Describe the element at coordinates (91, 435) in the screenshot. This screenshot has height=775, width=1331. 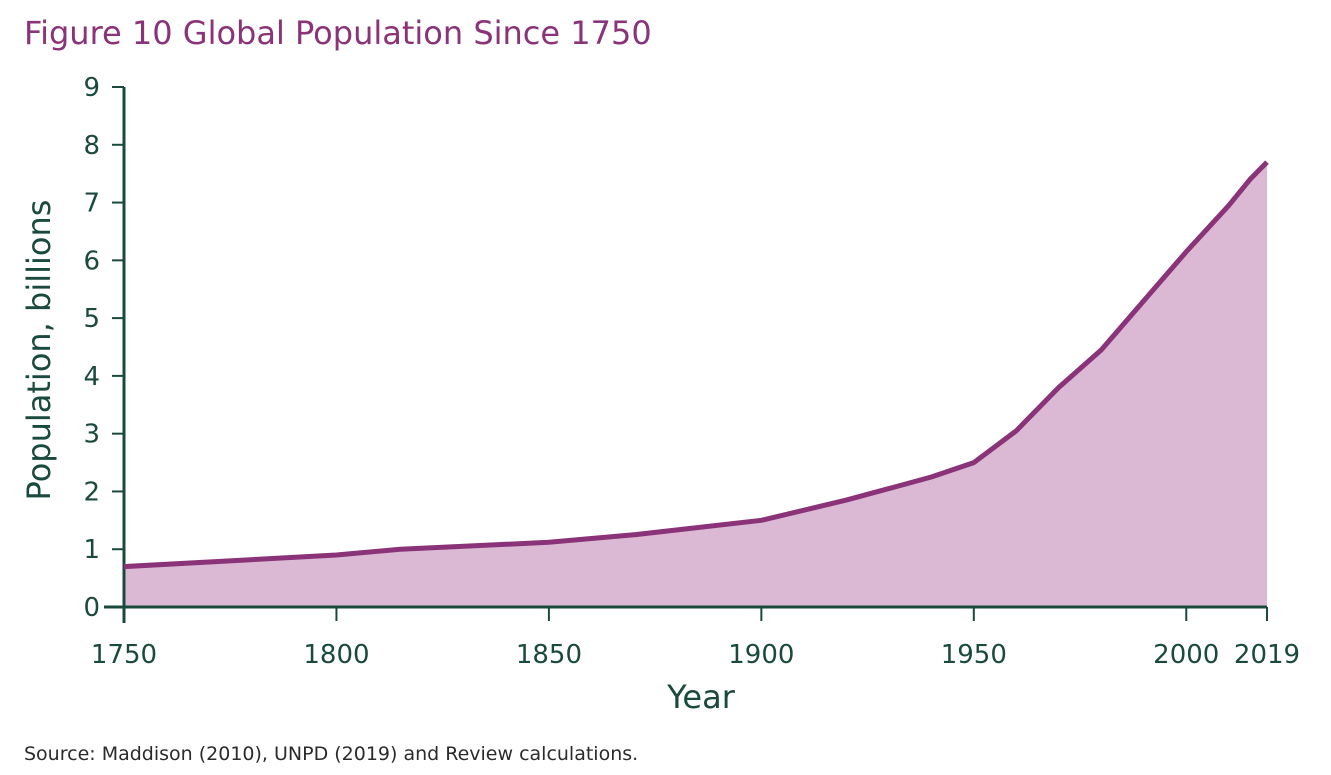
I see `y-tick-label: 3` at that location.